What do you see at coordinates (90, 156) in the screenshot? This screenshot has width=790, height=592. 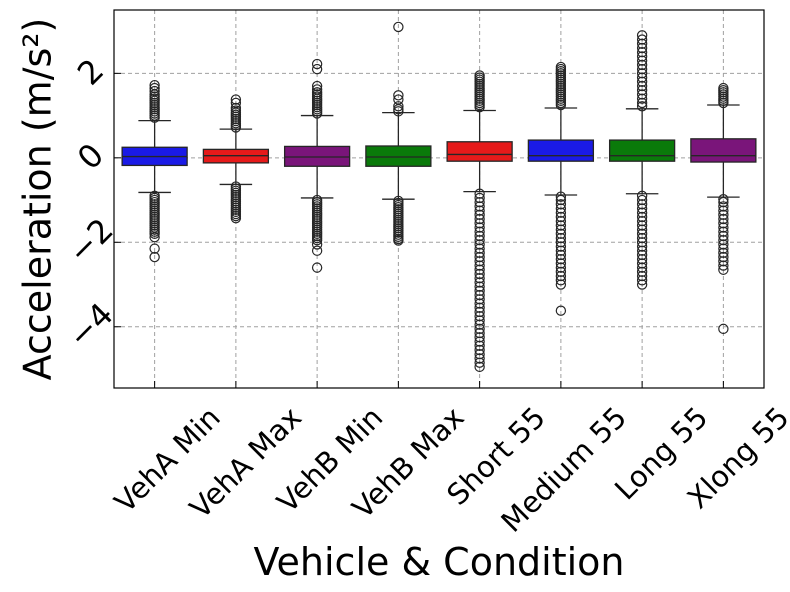 I see `y-tick-label: 0` at bounding box center [90, 156].